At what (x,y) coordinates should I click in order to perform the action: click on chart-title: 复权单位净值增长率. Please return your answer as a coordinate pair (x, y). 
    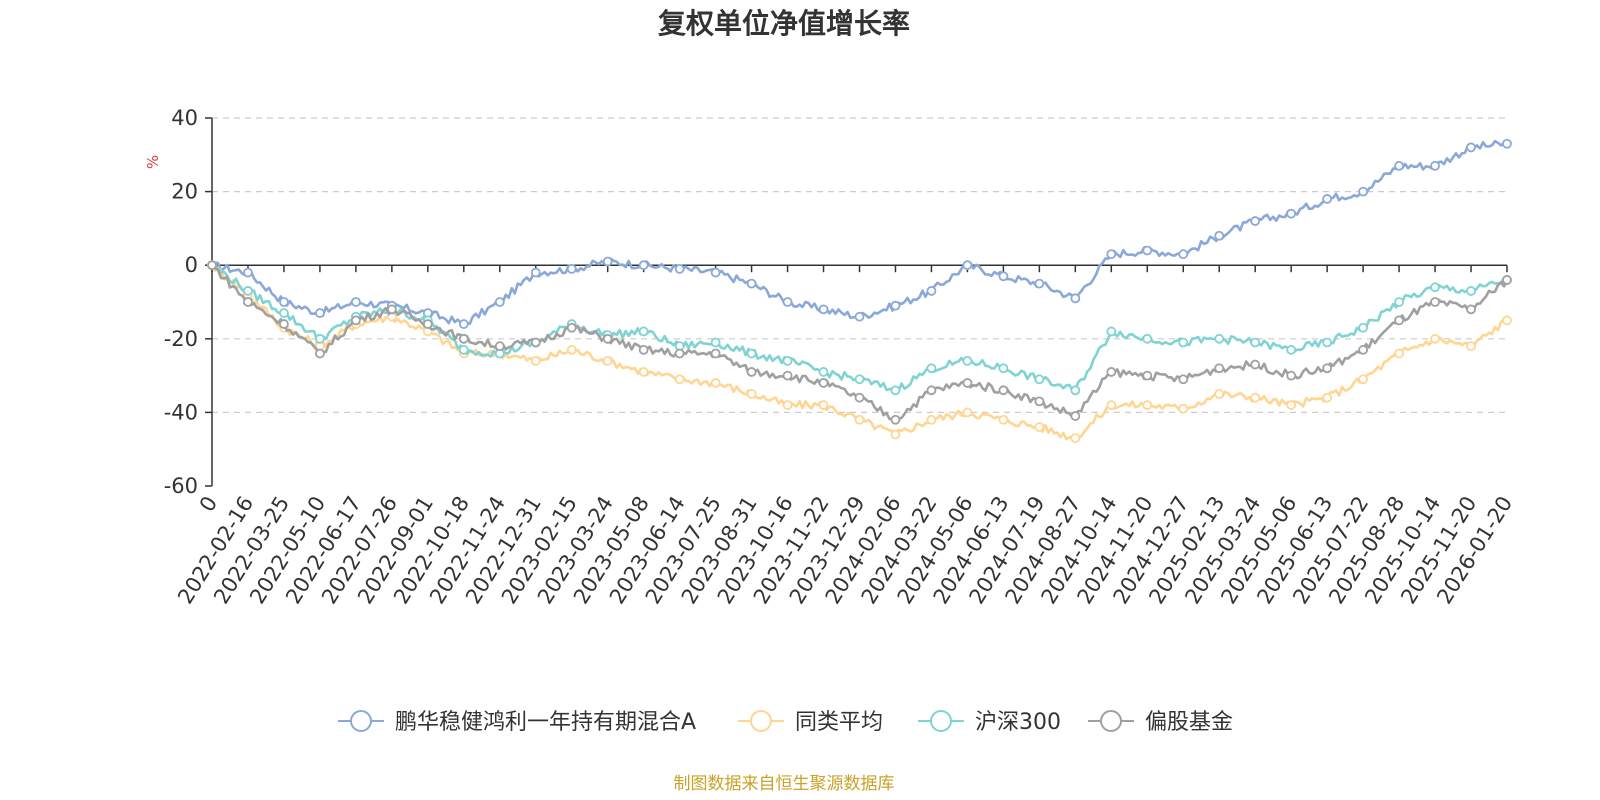
    Looking at the image, I should click on (784, 23).